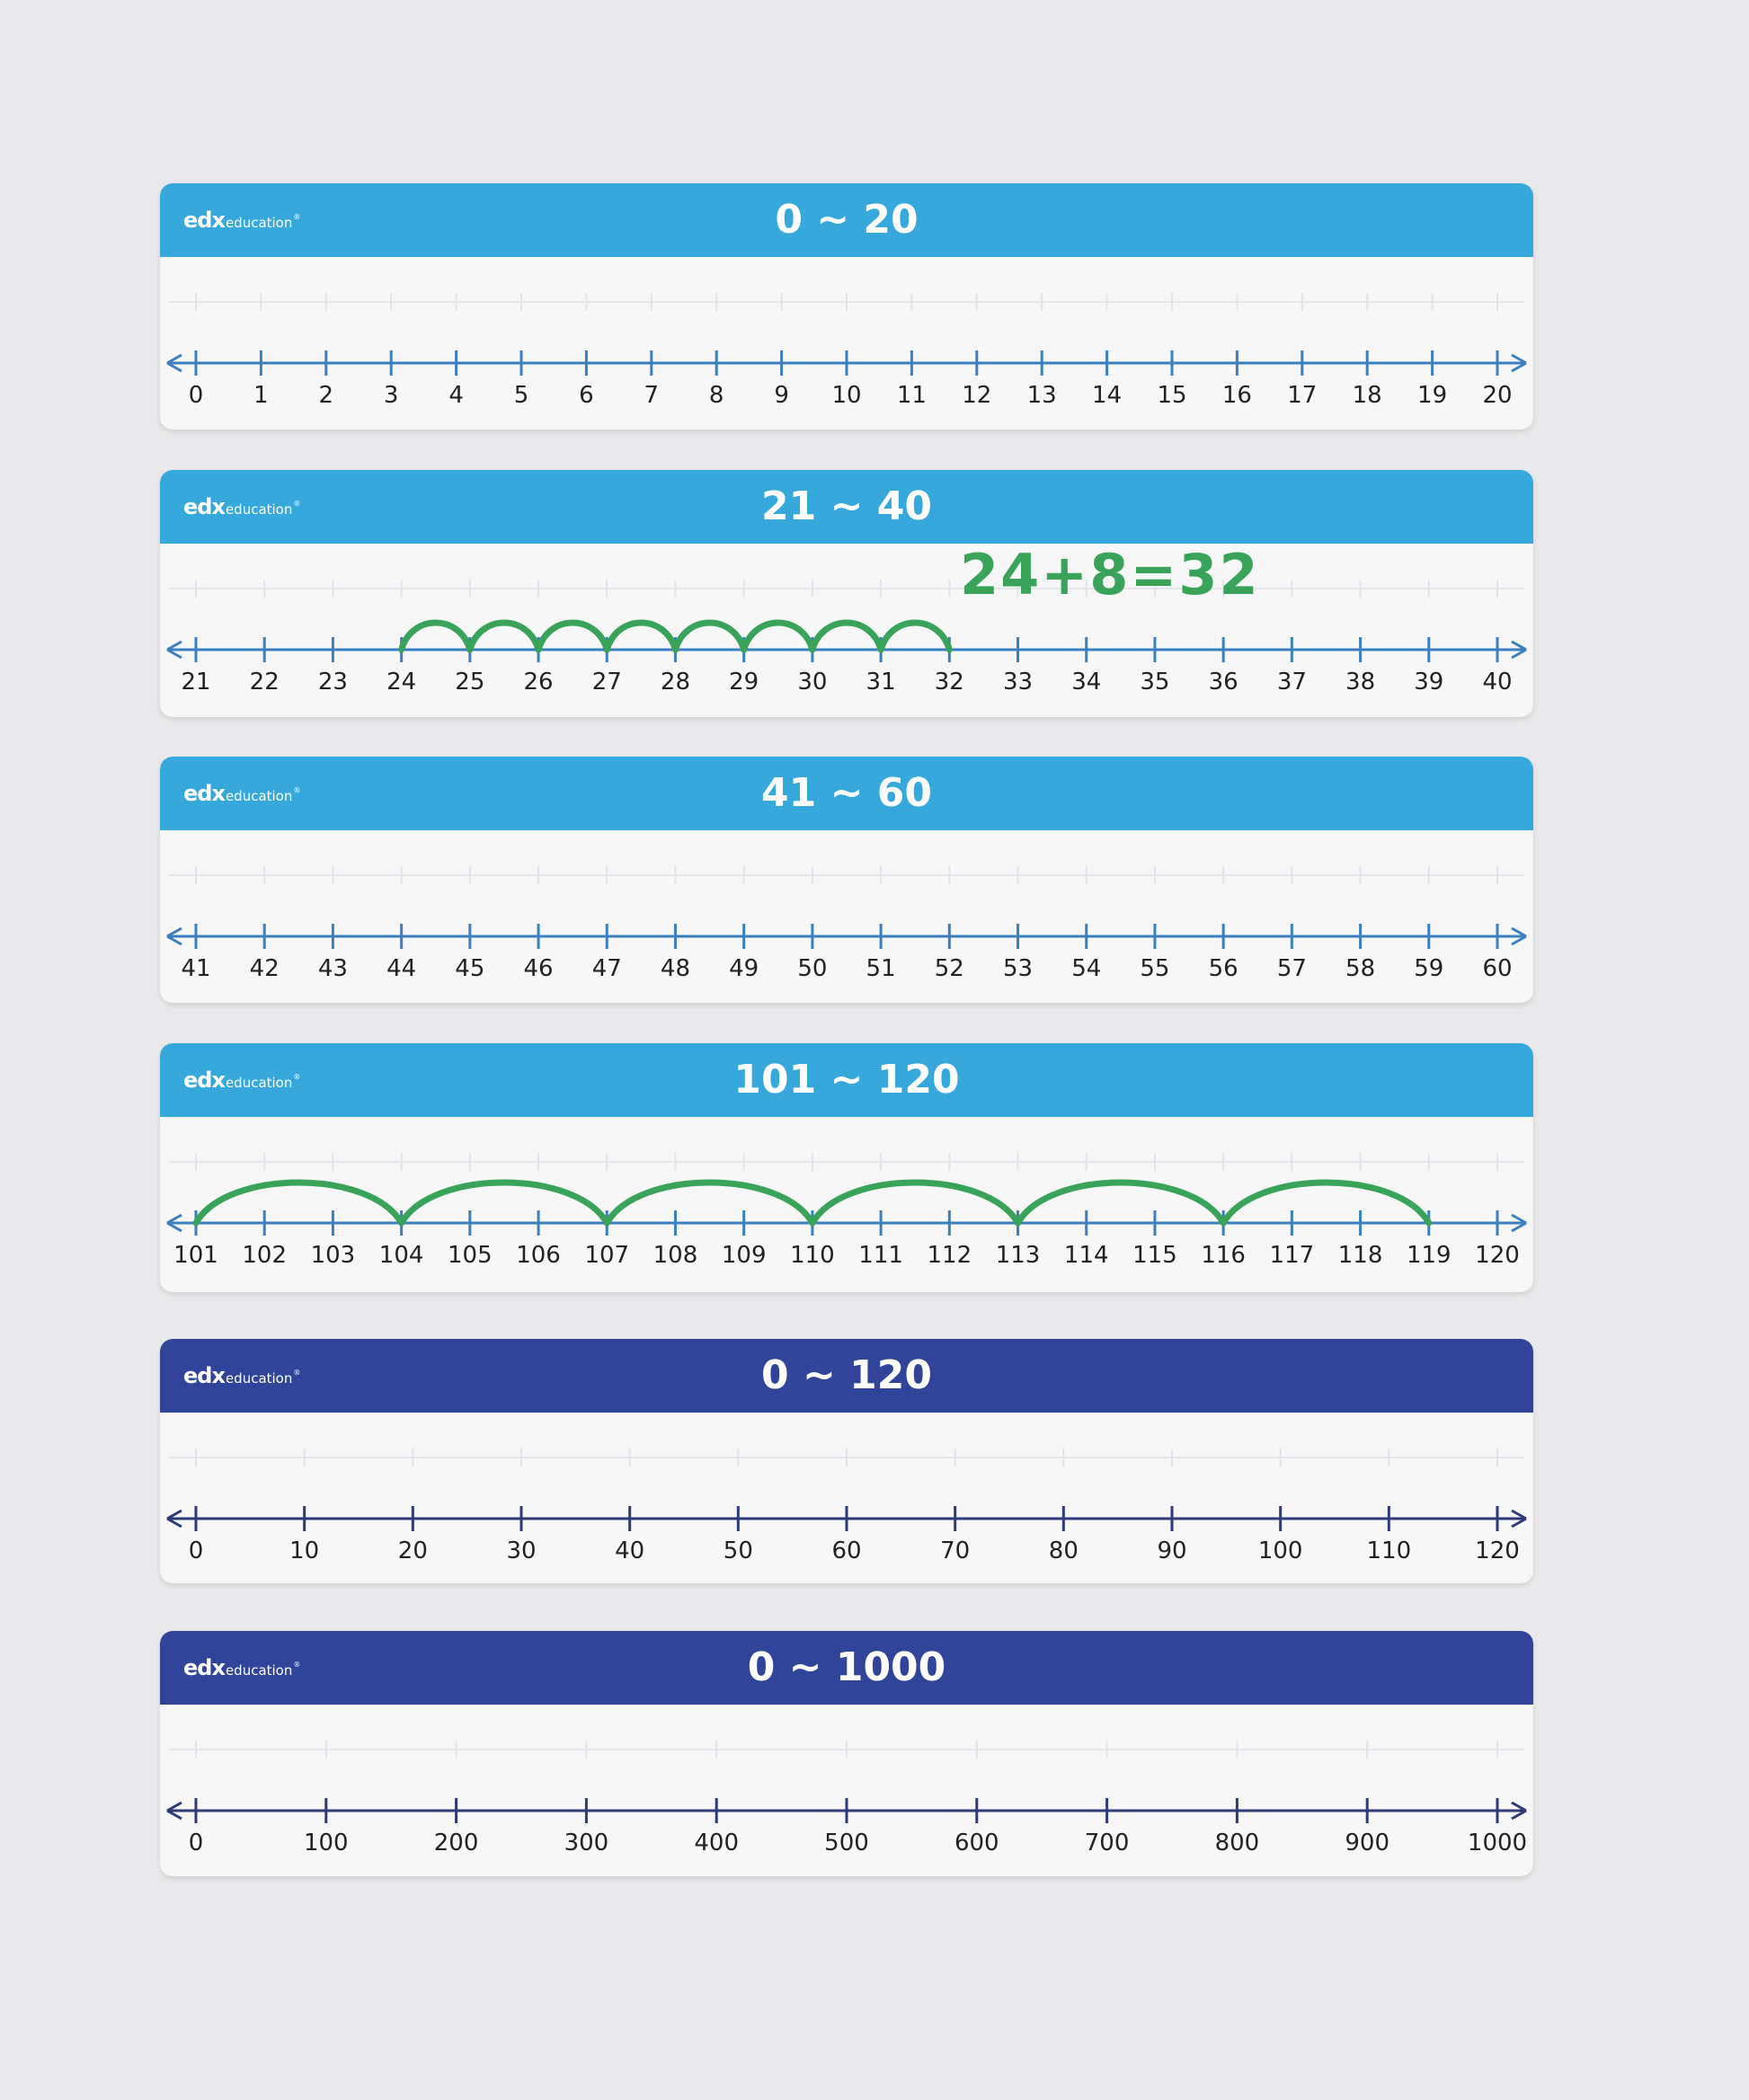  I want to click on tick-label: 8, so click(717, 395).